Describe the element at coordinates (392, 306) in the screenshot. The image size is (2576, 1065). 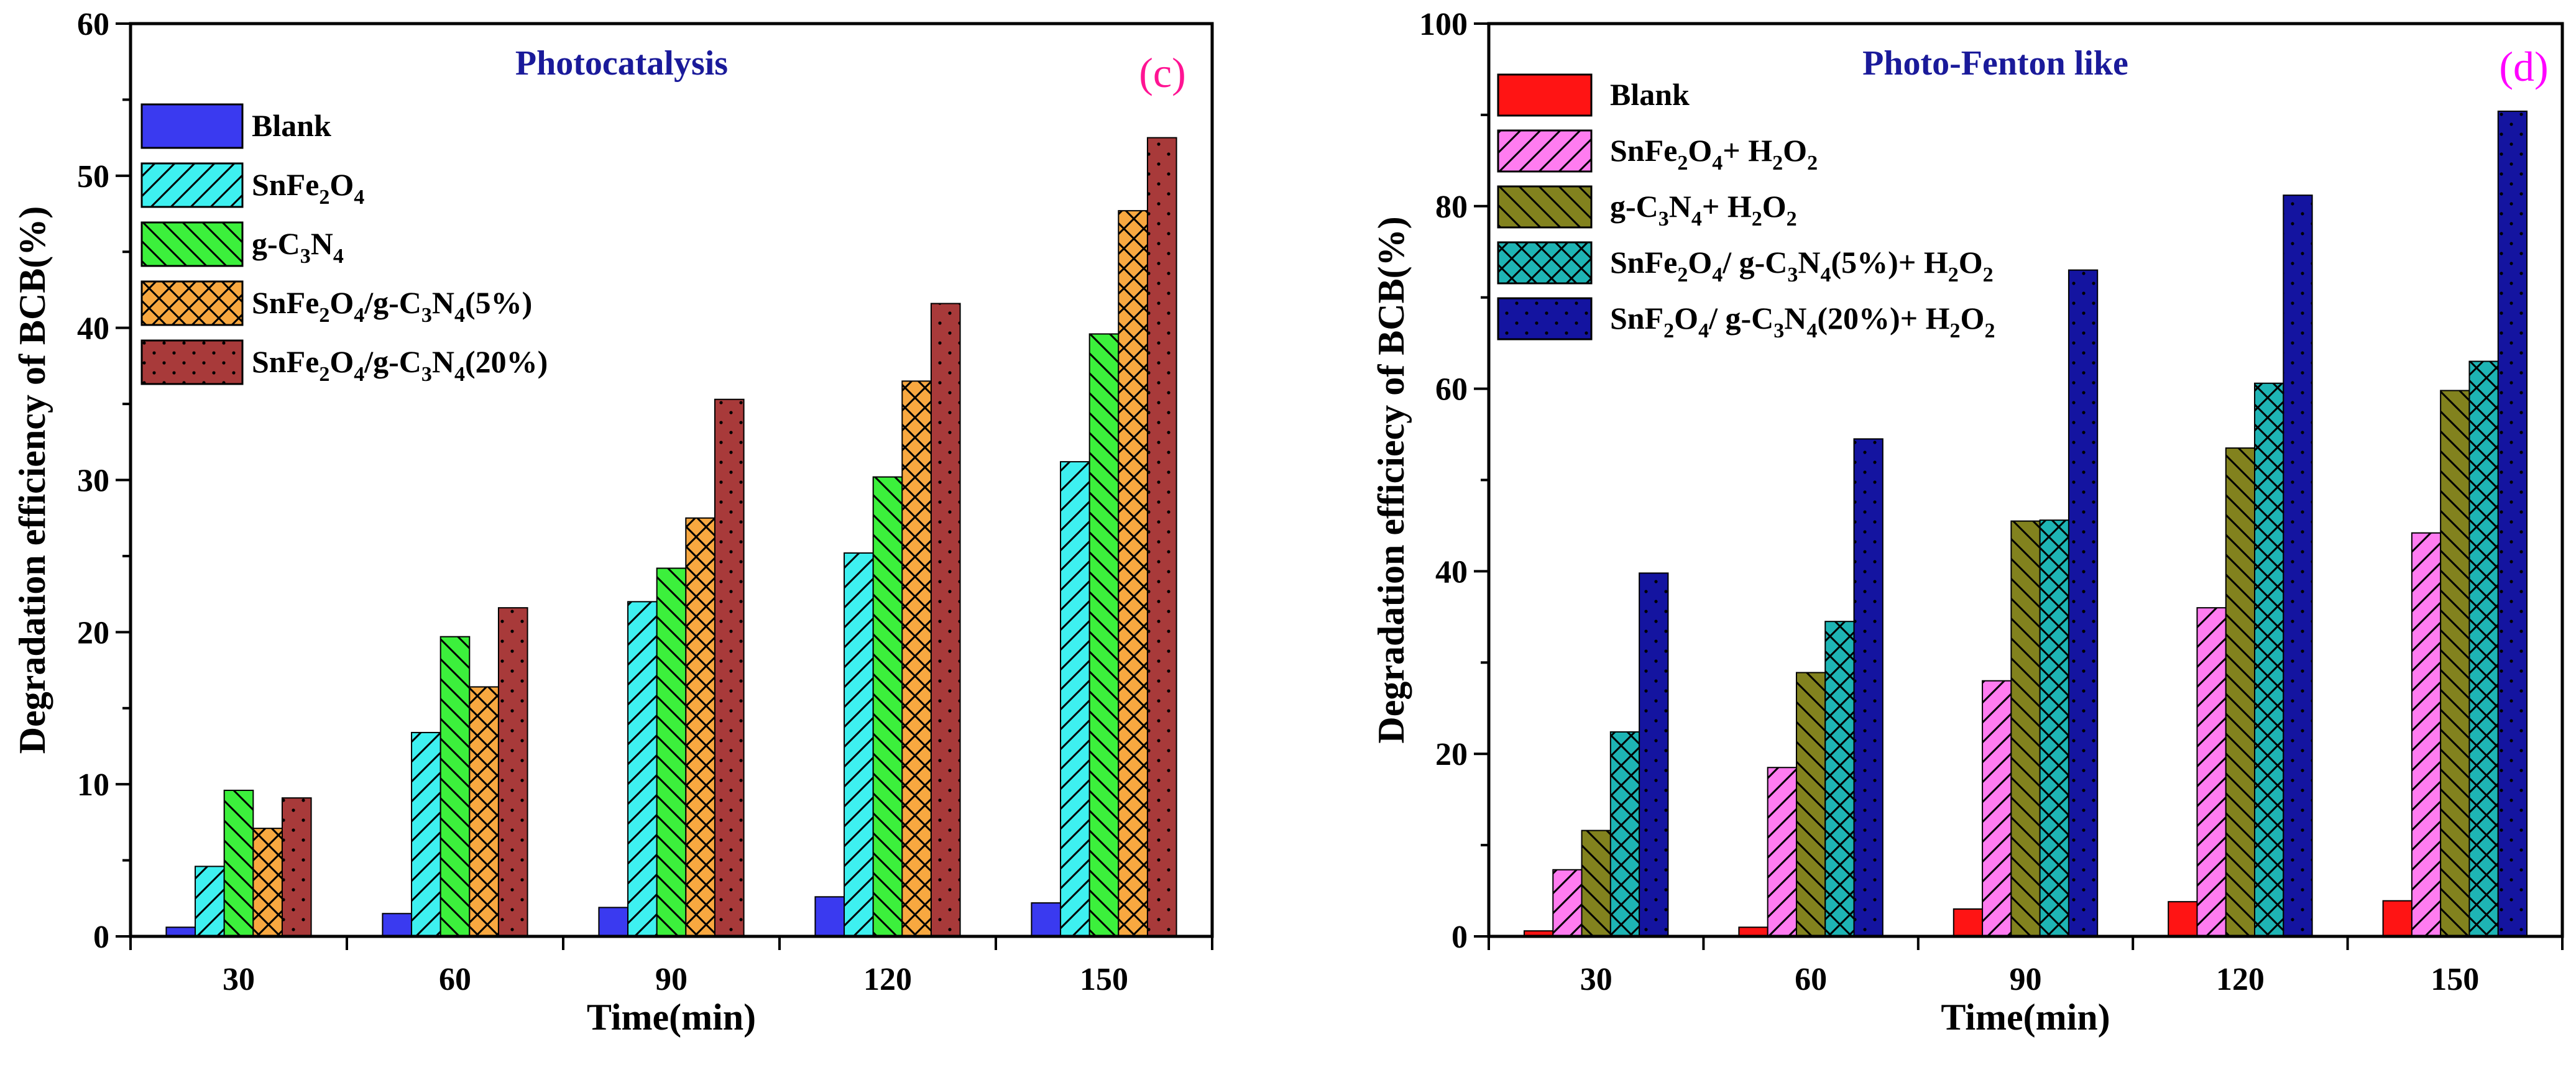
I see `legend-label: SnFe2O4/g-C3N4(5%)` at that location.